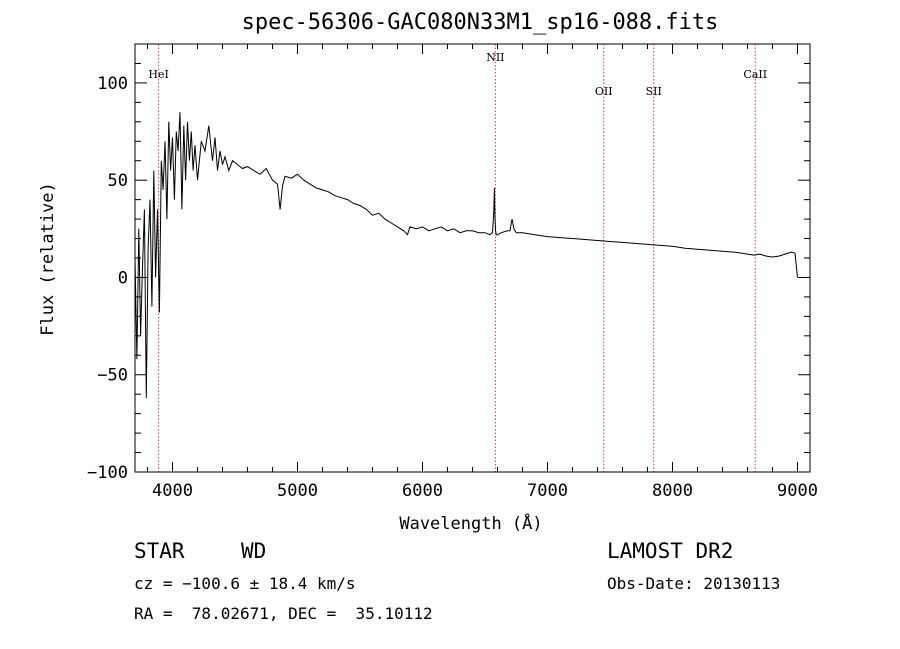 Image resolution: width=900 pixels, height=649 pixels. What do you see at coordinates (283, 613) in the screenshot?
I see `coordinates: RA = 78.02671, DEC = 35.10112` at bounding box center [283, 613].